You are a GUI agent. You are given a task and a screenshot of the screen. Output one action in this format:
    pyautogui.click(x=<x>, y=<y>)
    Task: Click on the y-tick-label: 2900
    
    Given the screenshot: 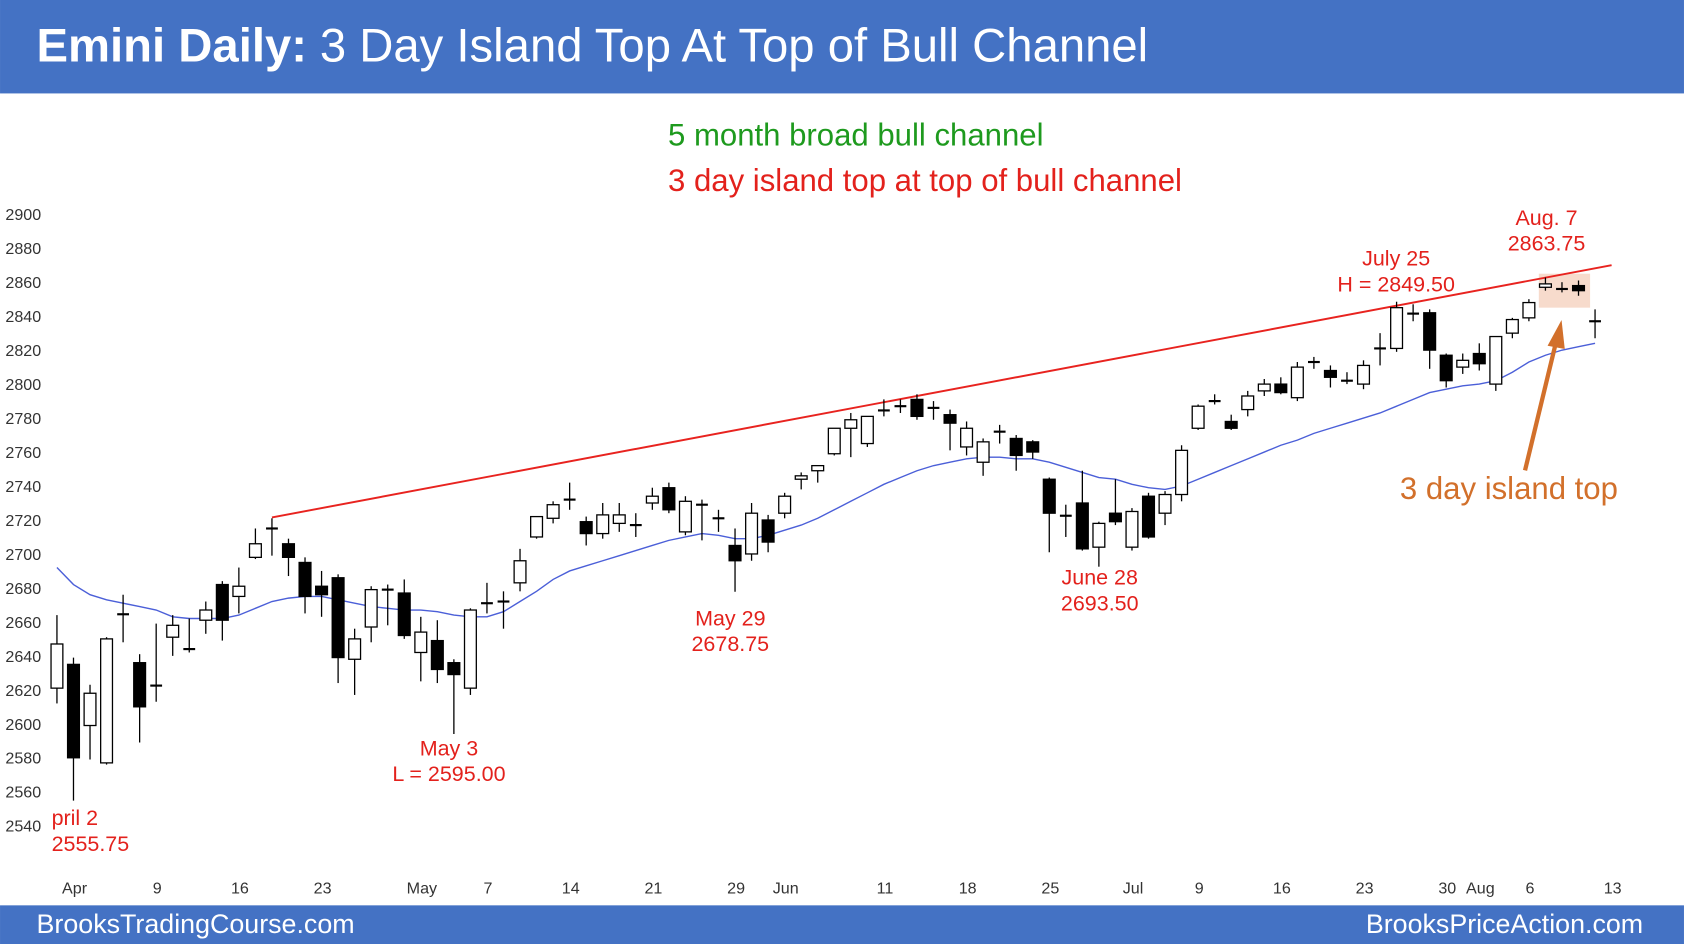 What is the action you would take?
    pyautogui.click(x=23, y=215)
    